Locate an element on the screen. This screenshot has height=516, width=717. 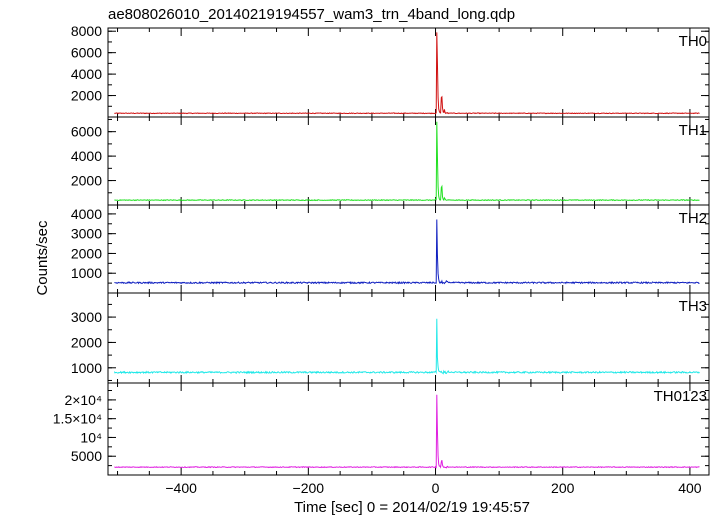
panel-frame-TH0 is located at coordinates (408, 72).